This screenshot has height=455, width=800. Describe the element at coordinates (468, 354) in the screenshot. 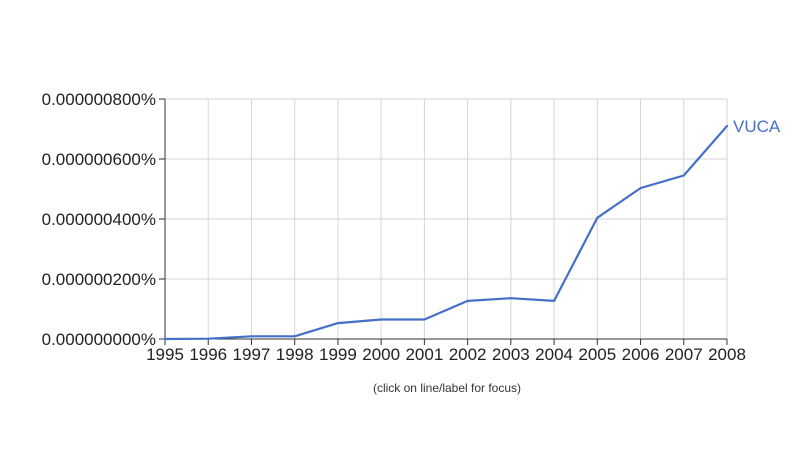

I see `x-tick-label: 2002` at that location.